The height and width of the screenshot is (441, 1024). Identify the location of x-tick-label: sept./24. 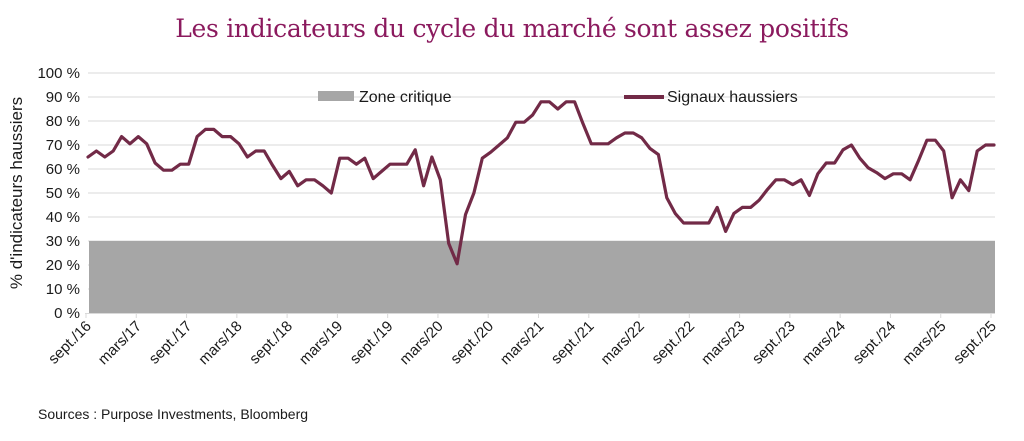
(875, 343).